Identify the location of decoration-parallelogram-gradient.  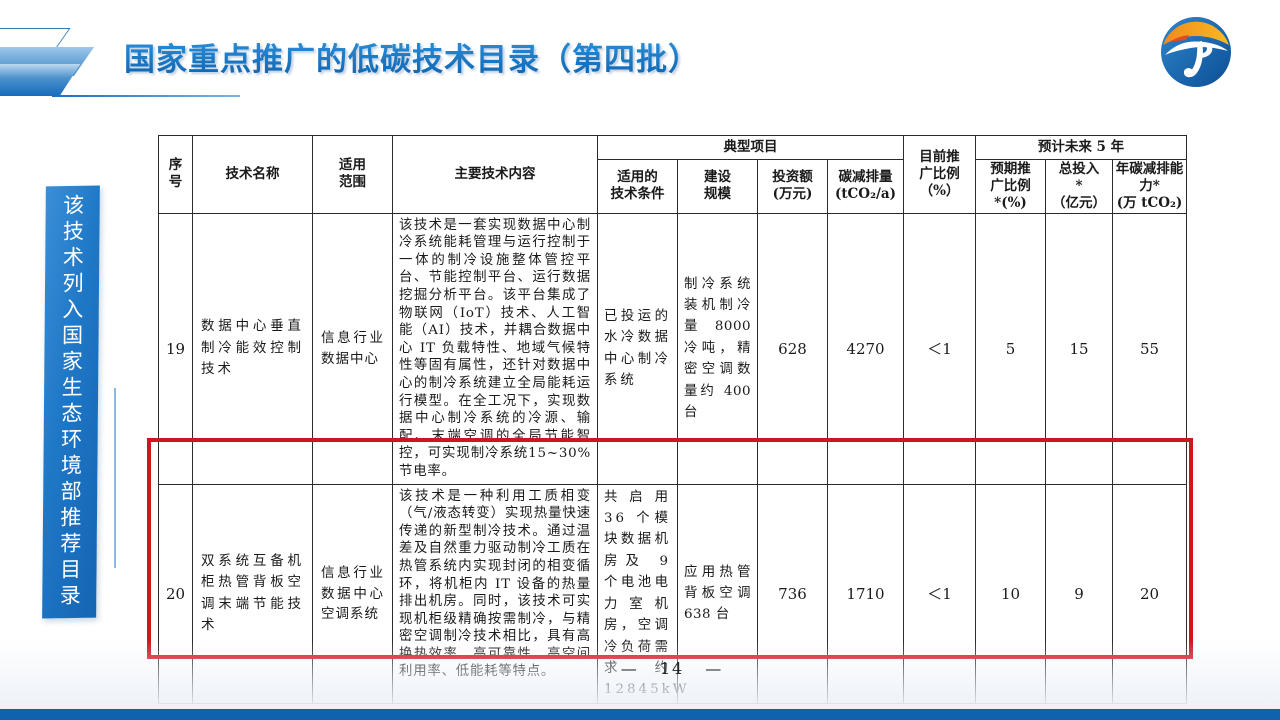
(40, 80).